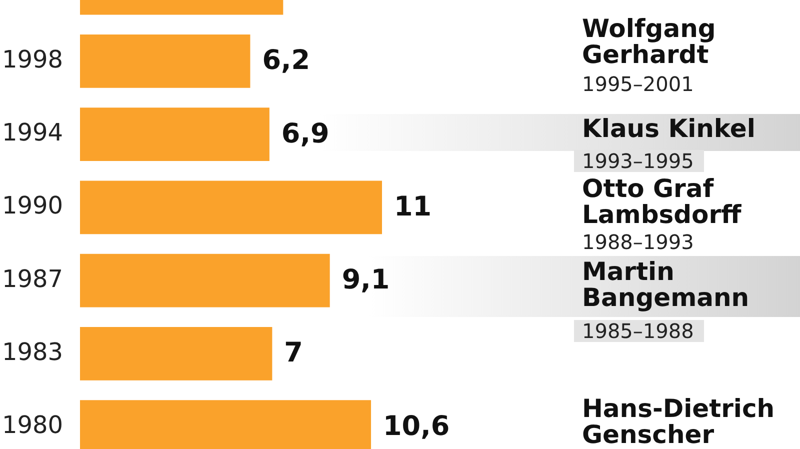  Describe the element at coordinates (666, 284) in the screenshot. I see `text: Martin Bangemann` at that location.